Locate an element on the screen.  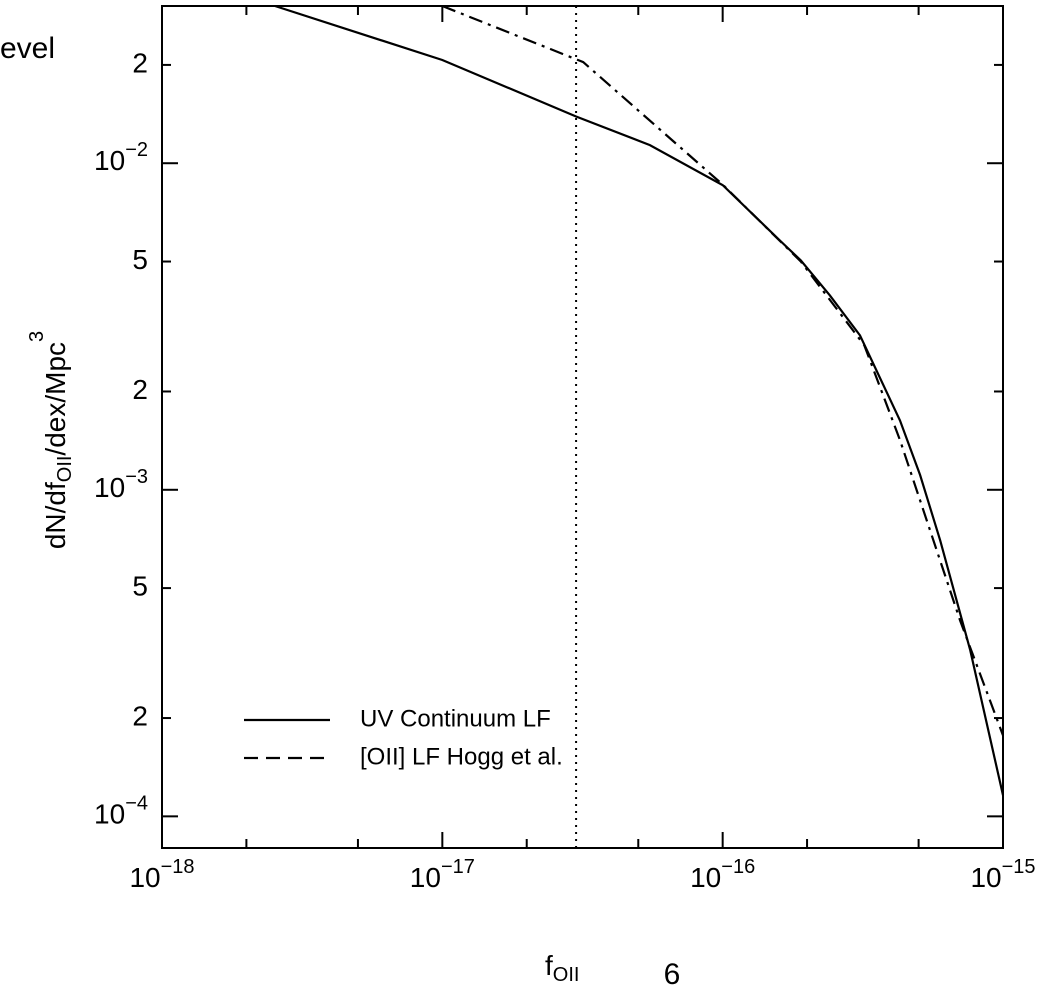
x-tick-label: 10−16 is located at coordinates (722, 874).